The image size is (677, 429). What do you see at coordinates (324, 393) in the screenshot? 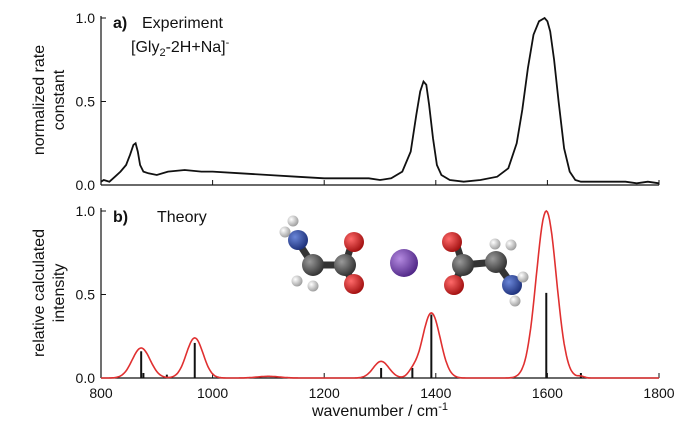
I see `x-tick-label: 1200` at bounding box center [324, 393].